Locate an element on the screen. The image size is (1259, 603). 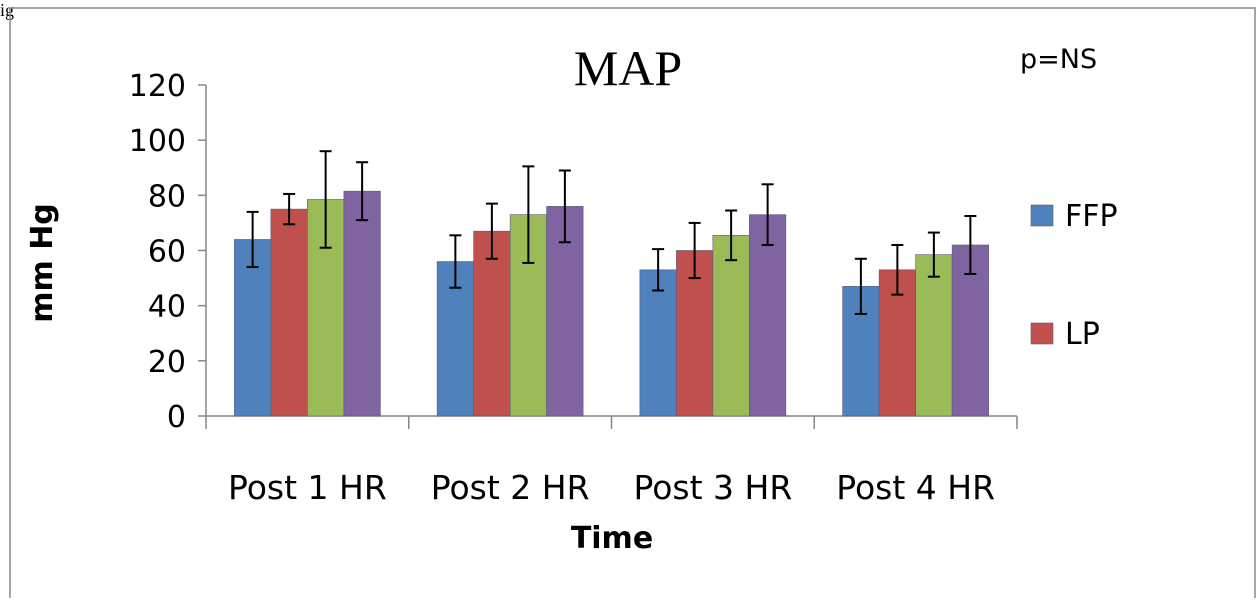
y-tick-label: 20 is located at coordinates (167, 362).